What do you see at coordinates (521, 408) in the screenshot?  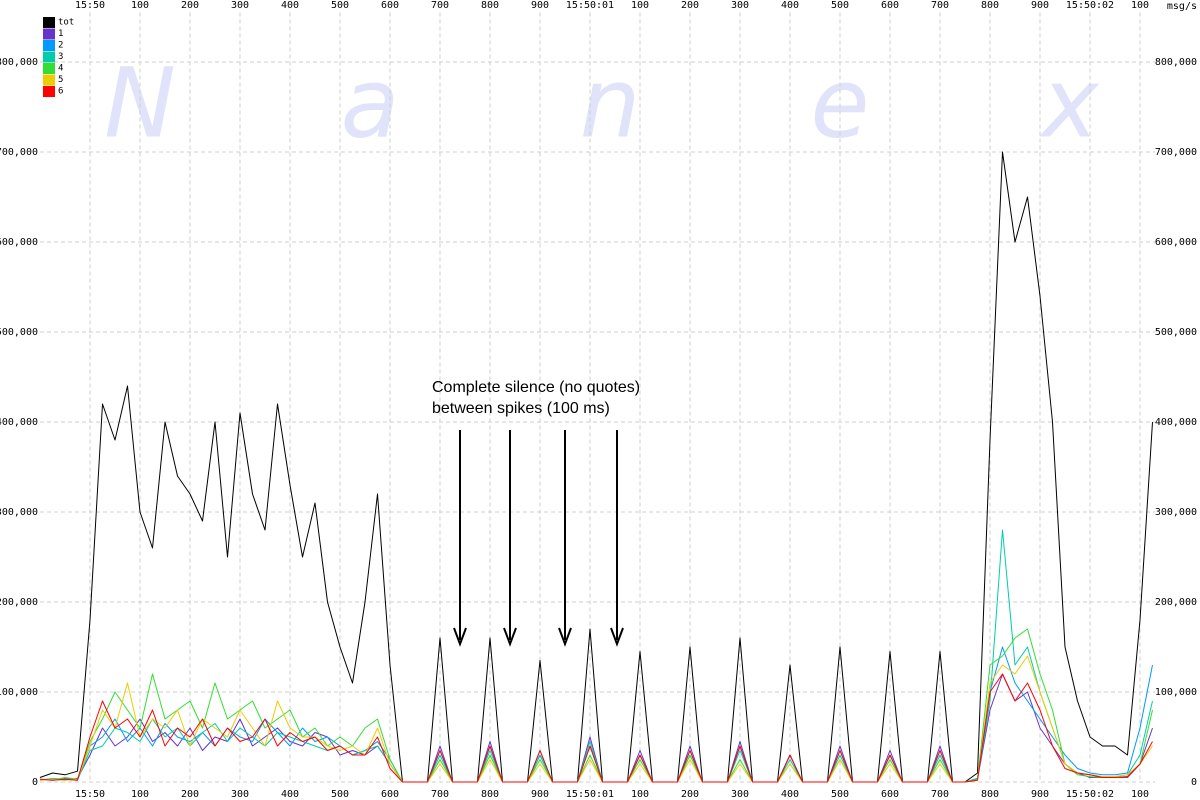 I see `annotation: between spikes (100 ms)` at bounding box center [521, 408].